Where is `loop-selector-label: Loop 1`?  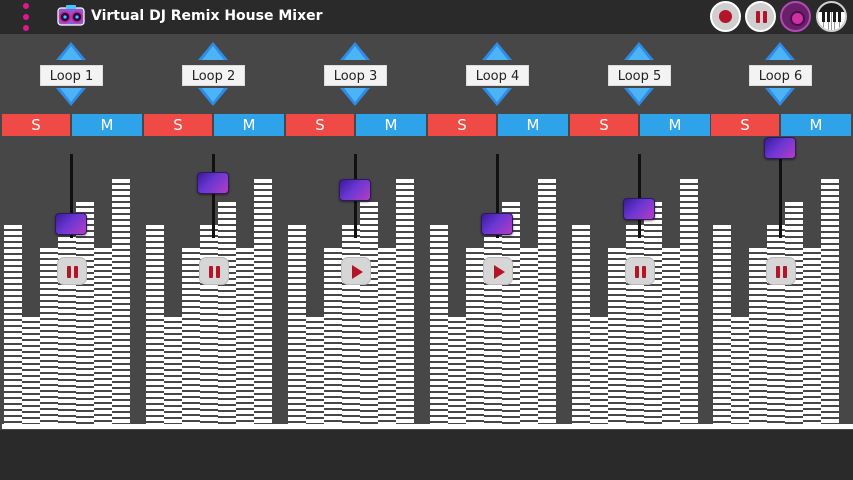 loop-selector-label: Loop 1 is located at coordinates (71, 75).